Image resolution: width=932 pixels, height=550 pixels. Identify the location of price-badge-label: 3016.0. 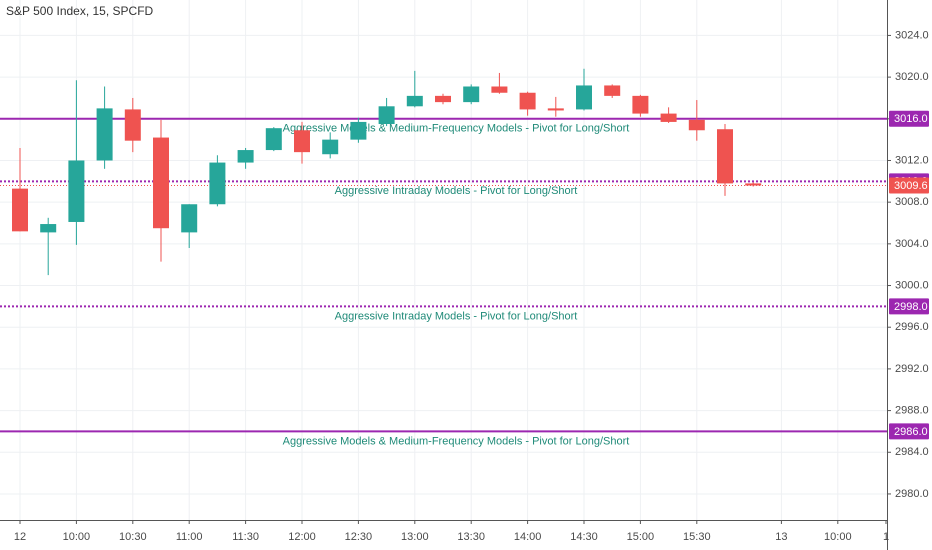
(911, 119).